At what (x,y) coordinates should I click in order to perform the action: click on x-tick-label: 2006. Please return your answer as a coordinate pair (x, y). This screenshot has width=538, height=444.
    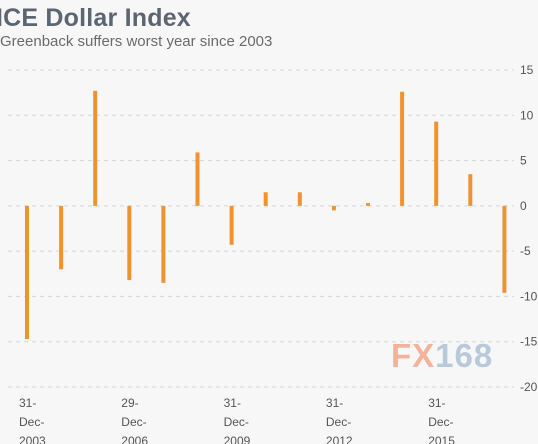
    Looking at the image, I should click on (134, 439).